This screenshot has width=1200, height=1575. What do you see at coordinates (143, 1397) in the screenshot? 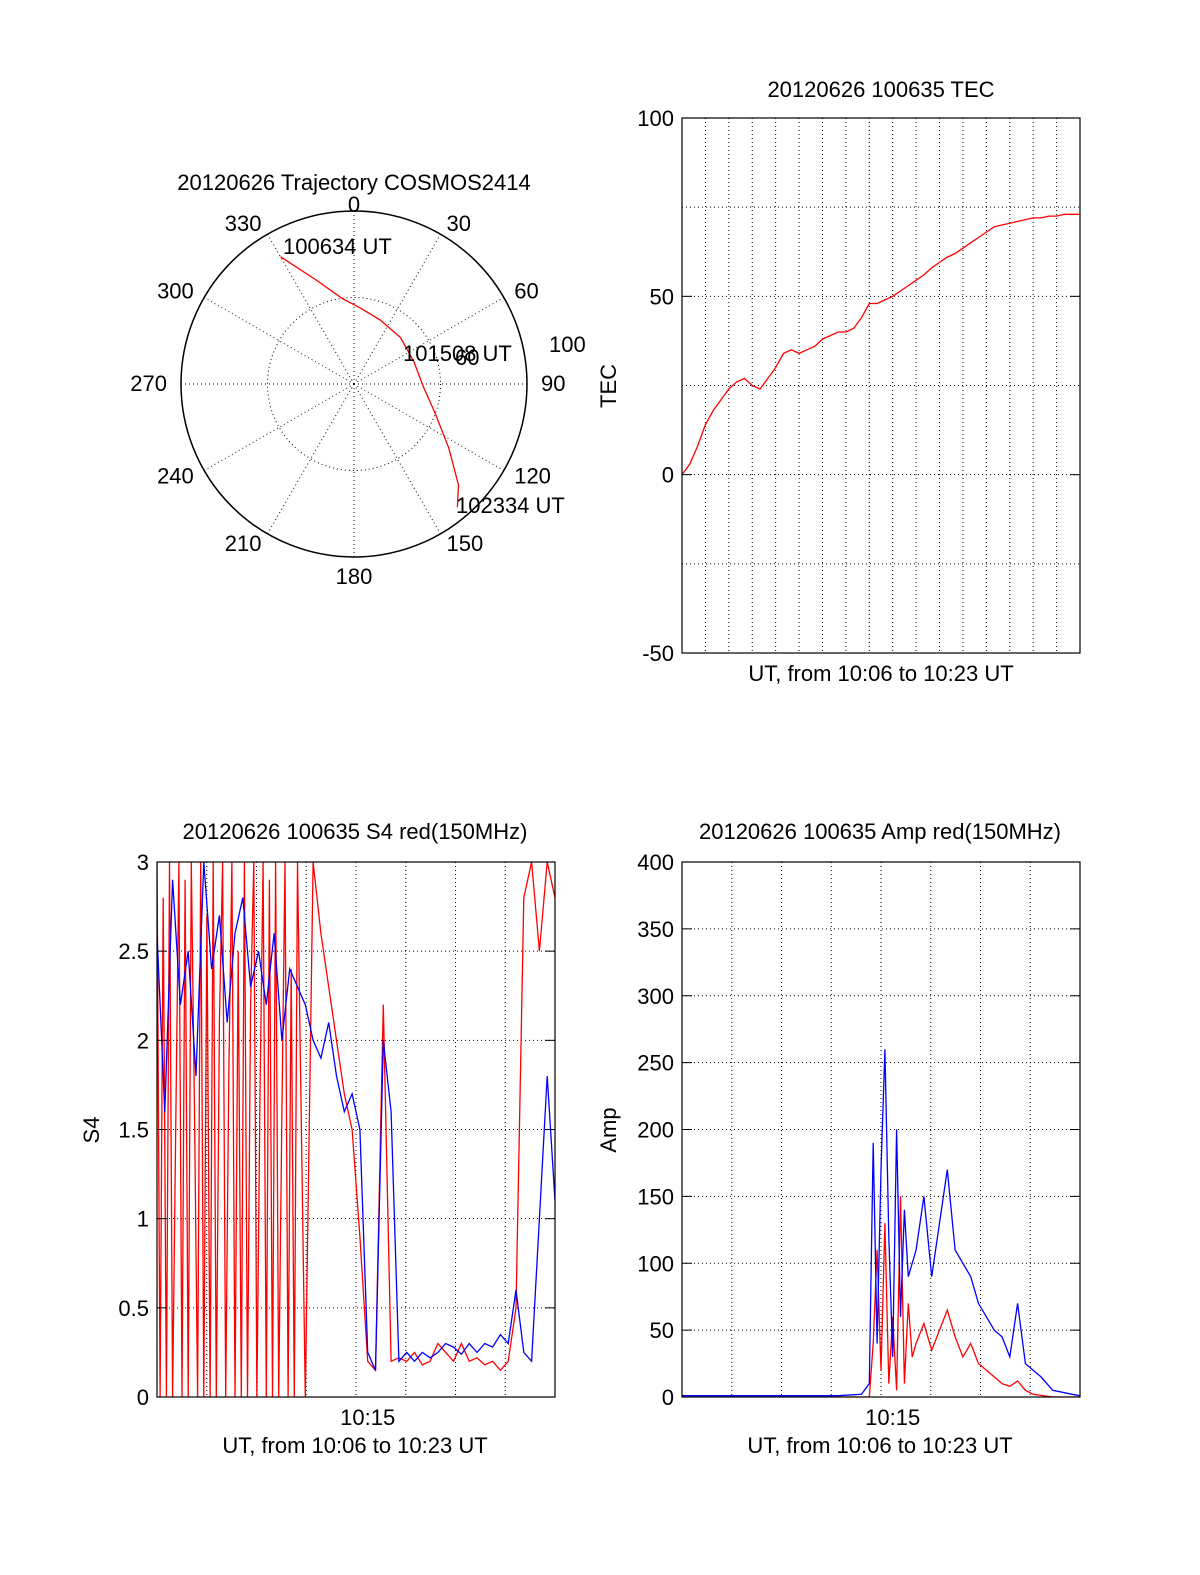
I see `s4-y-tick-label: 0` at bounding box center [143, 1397].